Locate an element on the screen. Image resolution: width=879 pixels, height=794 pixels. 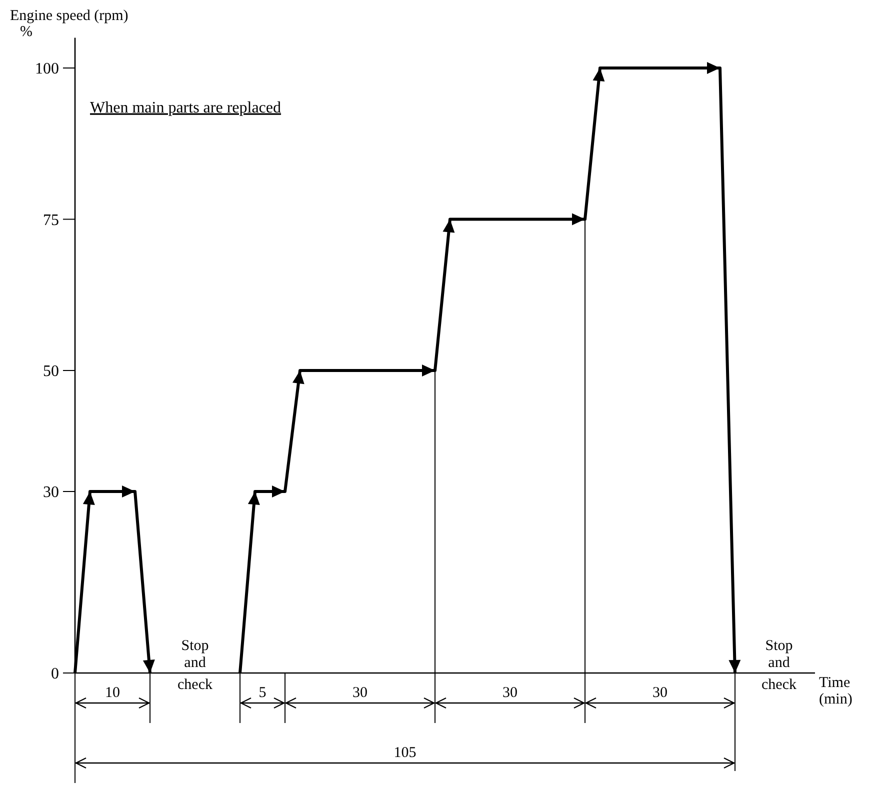
y-tick-label: 75 is located at coordinates (51, 220).